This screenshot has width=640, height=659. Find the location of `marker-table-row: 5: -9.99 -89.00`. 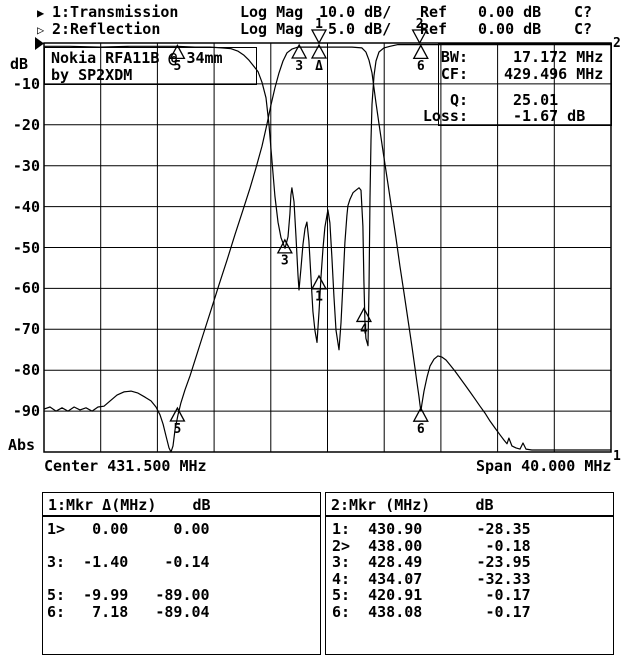

marker-table-row: 5: -9.99 -89.00 is located at coordinates (128, 595).